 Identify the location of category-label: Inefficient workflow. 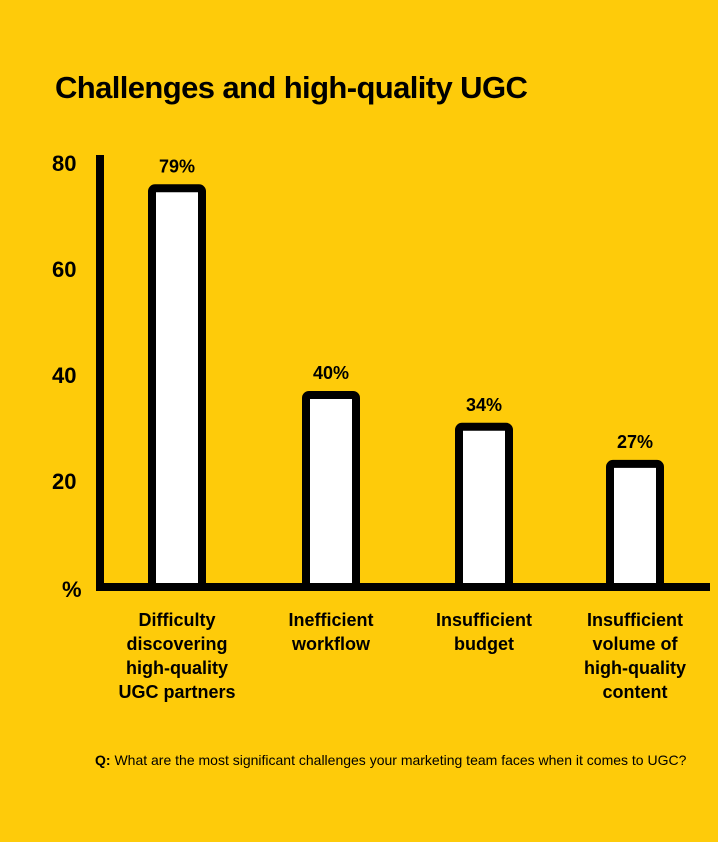
(331, 632).